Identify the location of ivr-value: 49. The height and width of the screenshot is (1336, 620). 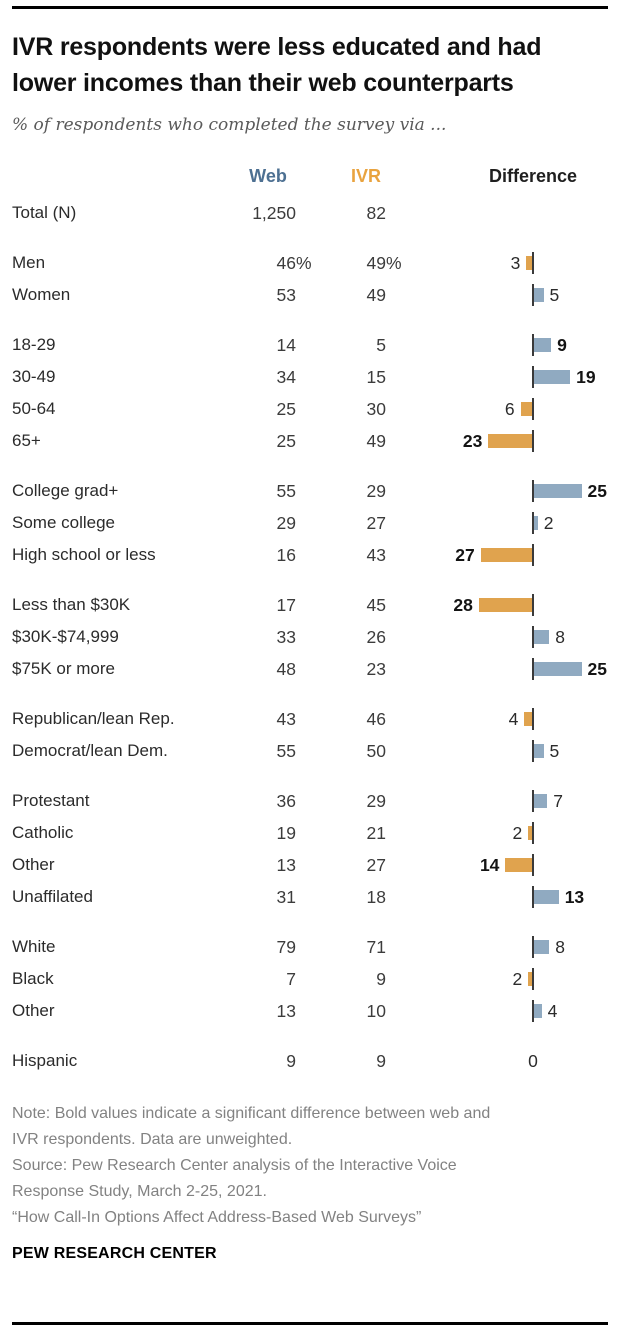
(376, 295).